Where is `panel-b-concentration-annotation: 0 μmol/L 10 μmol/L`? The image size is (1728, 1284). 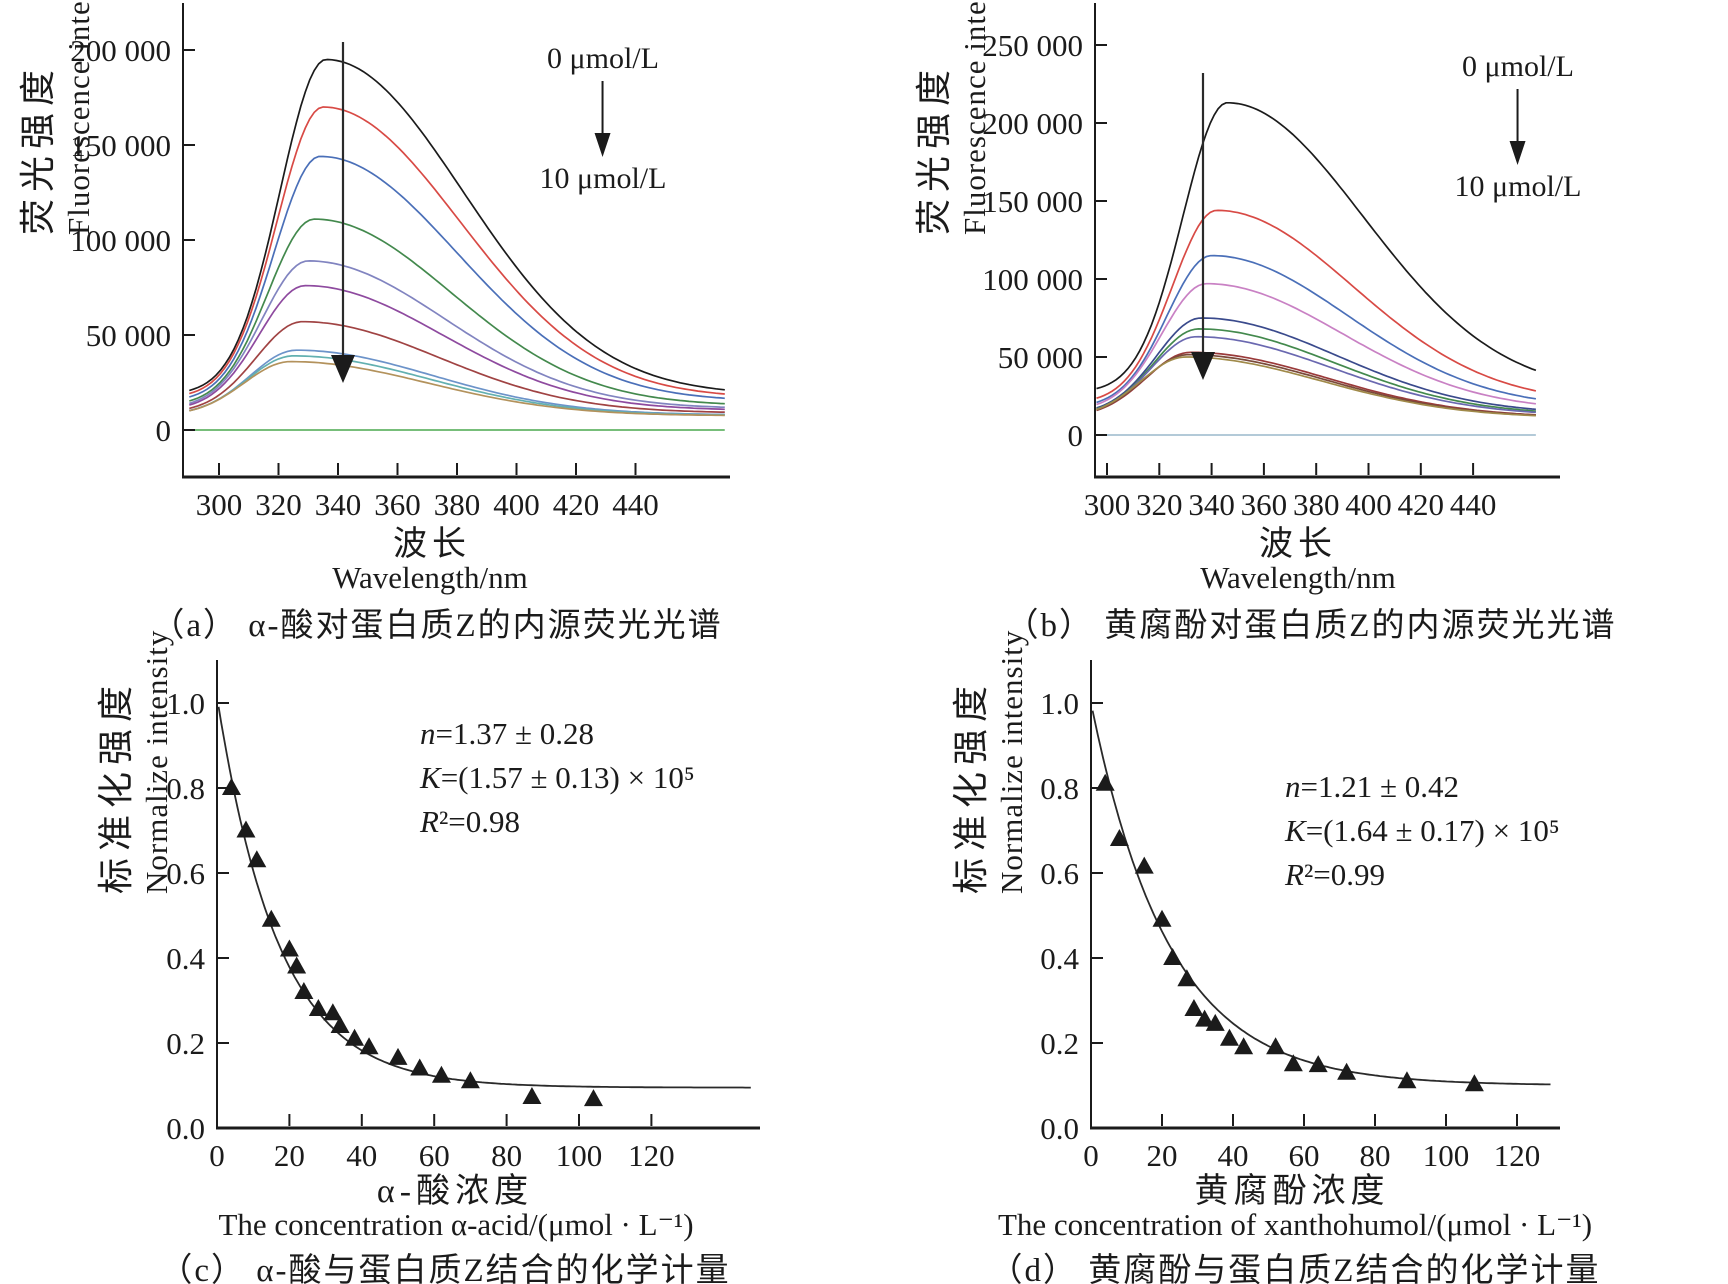 panel-b-concentration-annotation: 0 μmol/L 10 μmol/L is located at coordinates (1518, 127).